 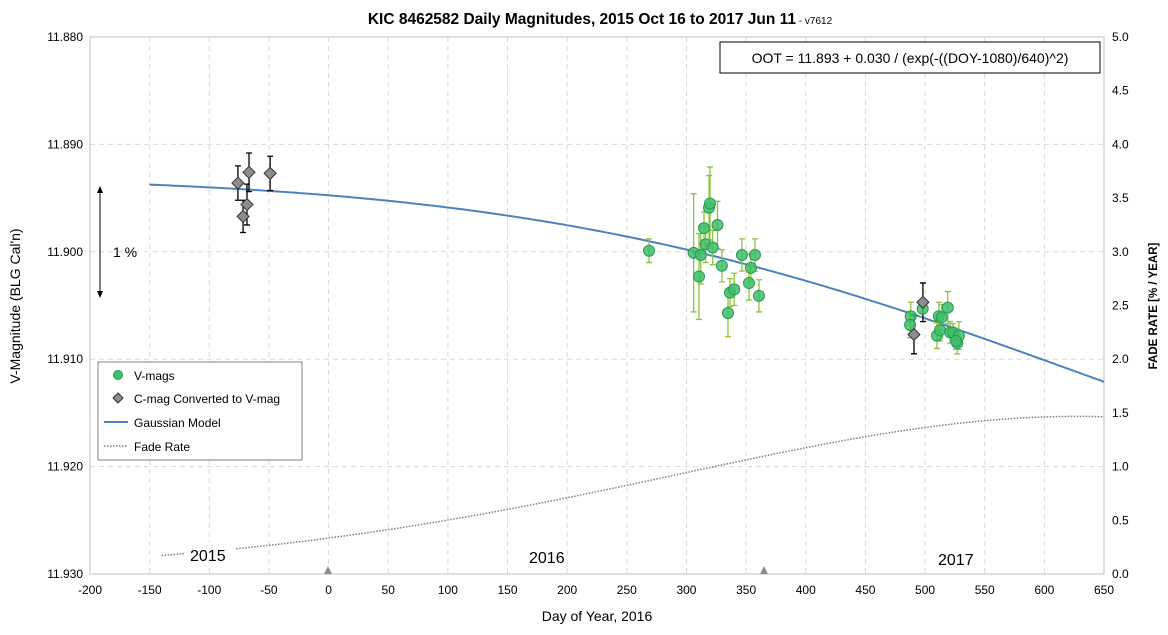 What do you see at coordinates (806, 590) in the screenshot?
I see `x-tick-label: 400` at bounding box center [806, 590].